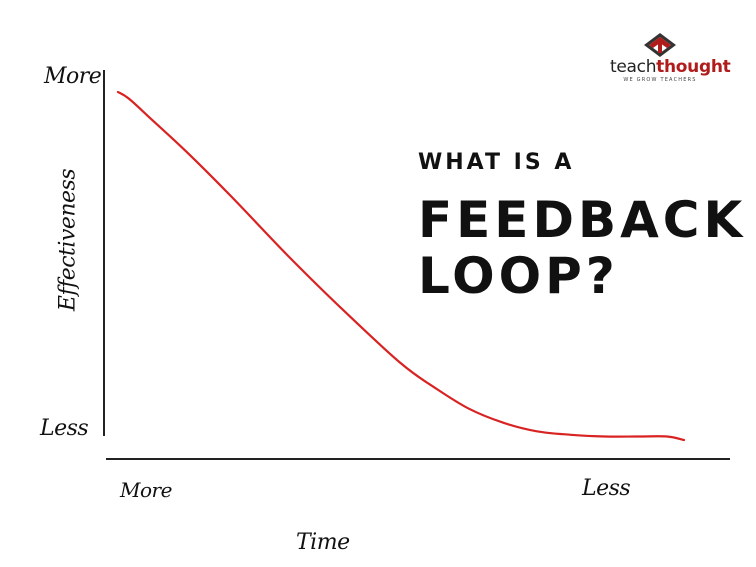 This screenshot has width=756, height=567. I want to click on headline-line-1: WHAT IS A, so click(496, 162).